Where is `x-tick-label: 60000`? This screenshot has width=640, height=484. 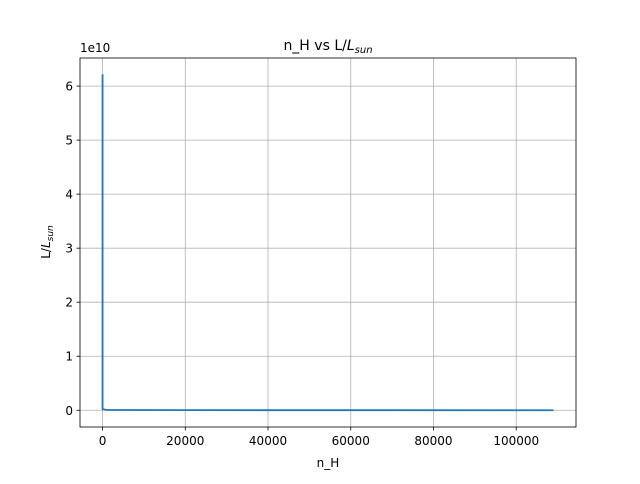
x-tick-label: 60000 is located at coordinates (351, 441).